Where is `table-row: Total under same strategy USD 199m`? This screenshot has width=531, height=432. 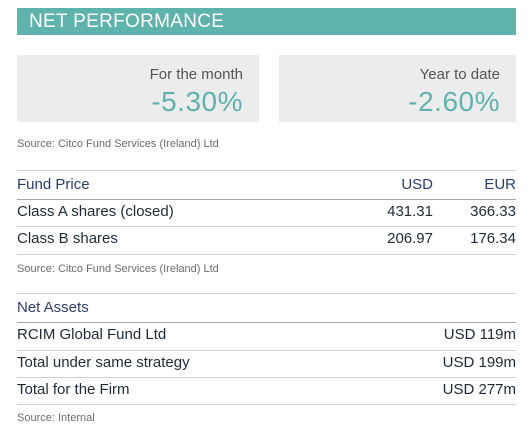 table-row: Total under same strategy USD 199m is located at coordinates (266, 364).